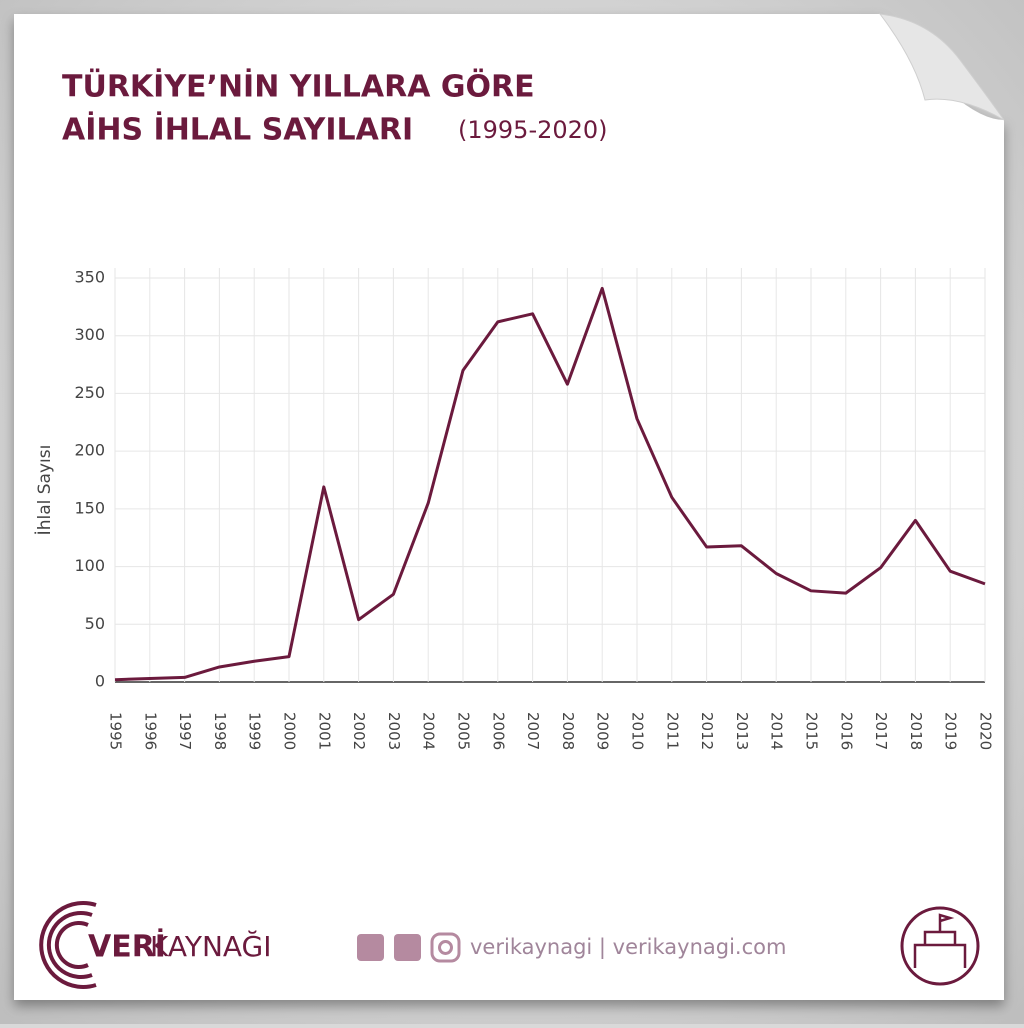 This screenshot has width=1024, height=1028. Describe the element at coordinates (429, 731) in the screenshot. I see `x-tick-label: 2004` at that location.